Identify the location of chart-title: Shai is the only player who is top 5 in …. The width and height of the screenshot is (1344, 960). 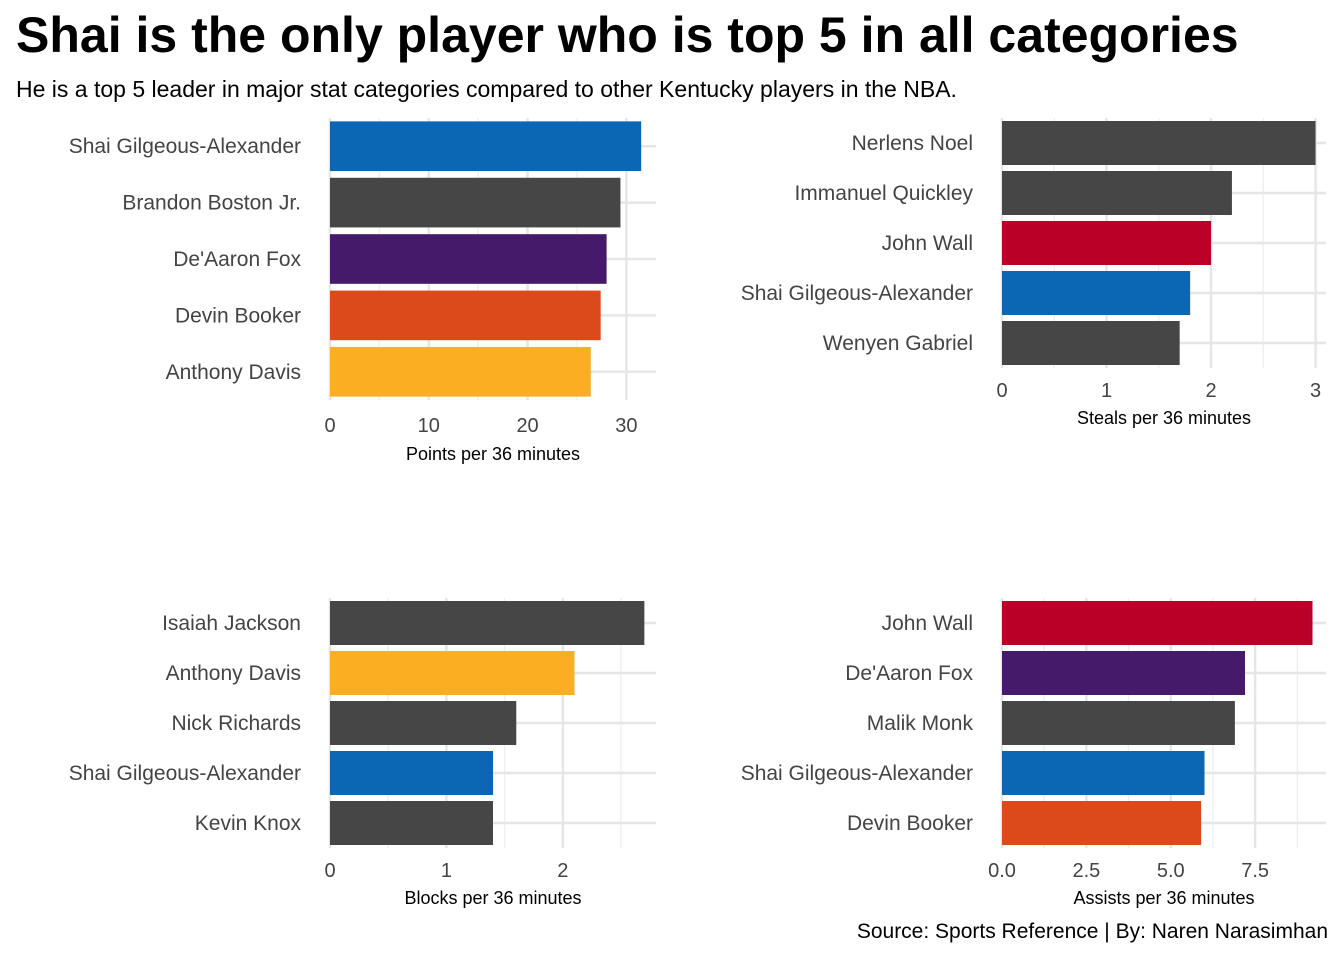
(627, 35).